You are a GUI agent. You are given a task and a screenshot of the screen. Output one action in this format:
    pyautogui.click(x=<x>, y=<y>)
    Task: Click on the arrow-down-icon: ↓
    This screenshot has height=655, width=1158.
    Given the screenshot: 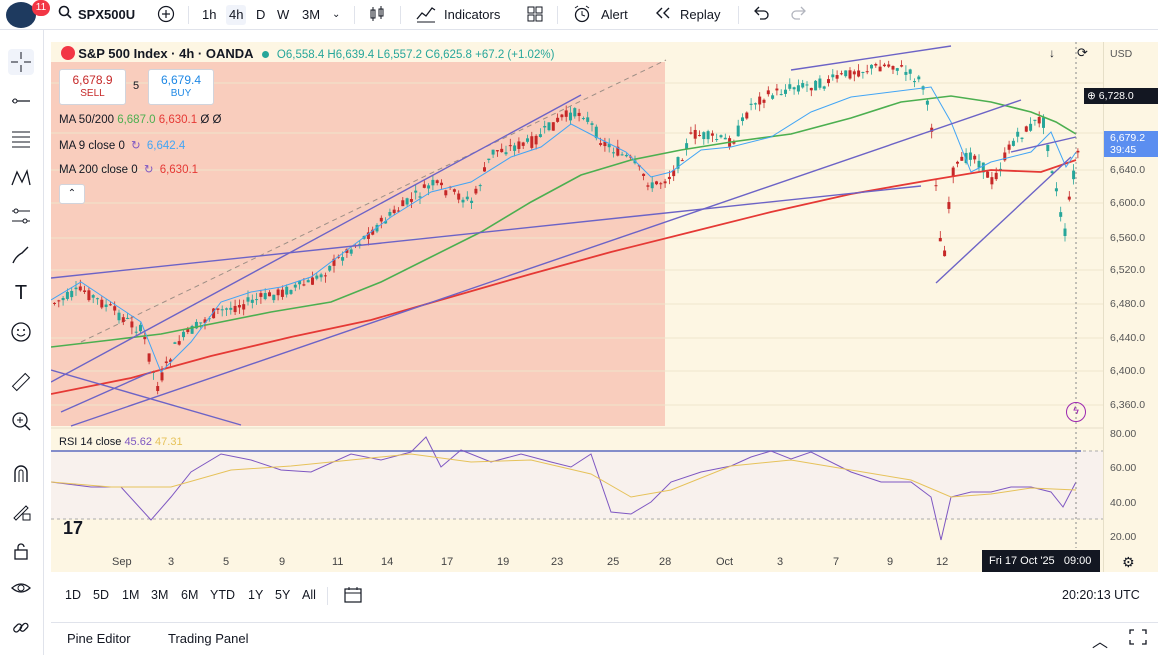 What is the action you would take?
    pyautogui.click(x=1052, y=53)
    